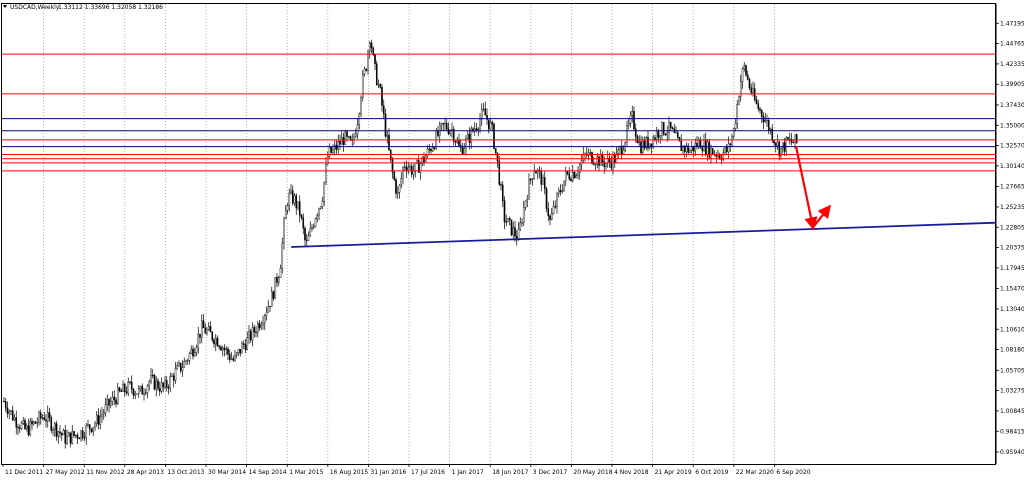  Describe the element at coordinates (755, 472) in the screenshot. I see `x-tick-label: 22 Mar 2020` at that location.